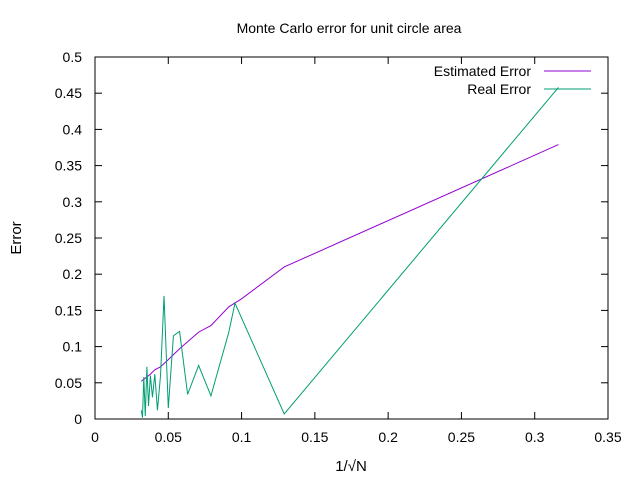 Image resolution: width=640 pixels, height=480 pixels. I want to click on x-axis-label: 1/√N, so click(351, 466).